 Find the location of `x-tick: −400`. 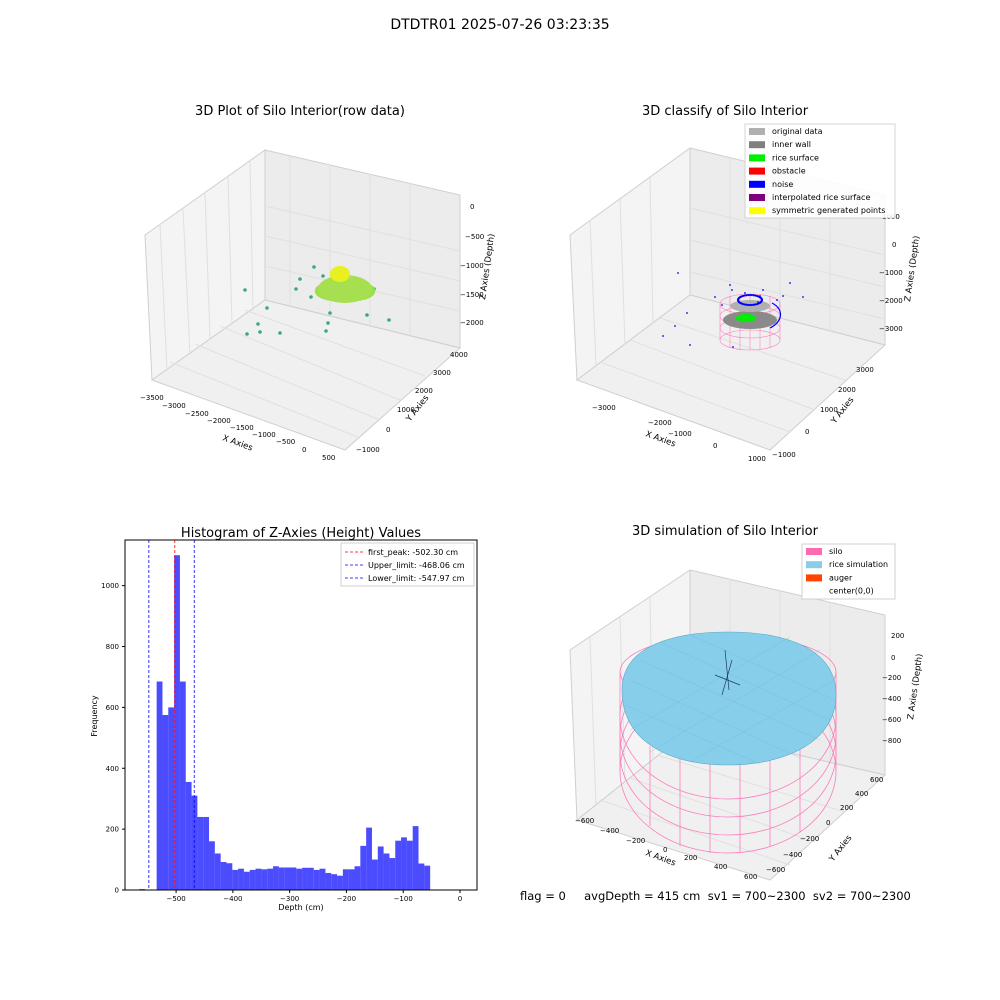

x-tick: −400 is located at coordinates (609, 831).